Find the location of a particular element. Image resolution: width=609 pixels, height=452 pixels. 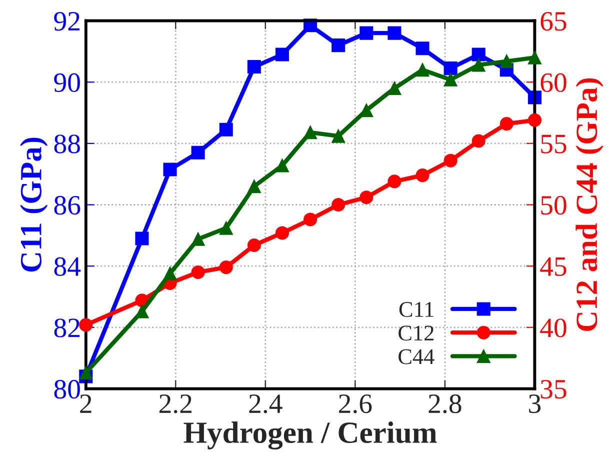

y-tick-label: 84 is located at coordinates (67, 266).